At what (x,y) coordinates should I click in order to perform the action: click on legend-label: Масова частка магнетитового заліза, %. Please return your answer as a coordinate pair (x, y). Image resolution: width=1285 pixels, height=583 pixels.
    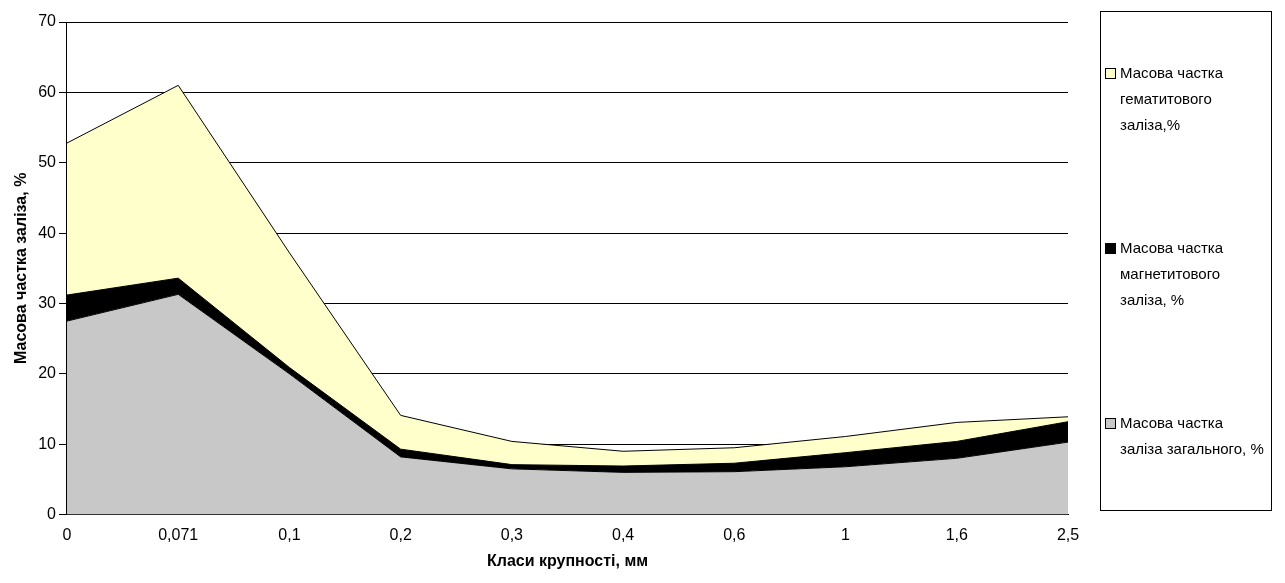
    Looking at the image, I should click on (1172, 274).